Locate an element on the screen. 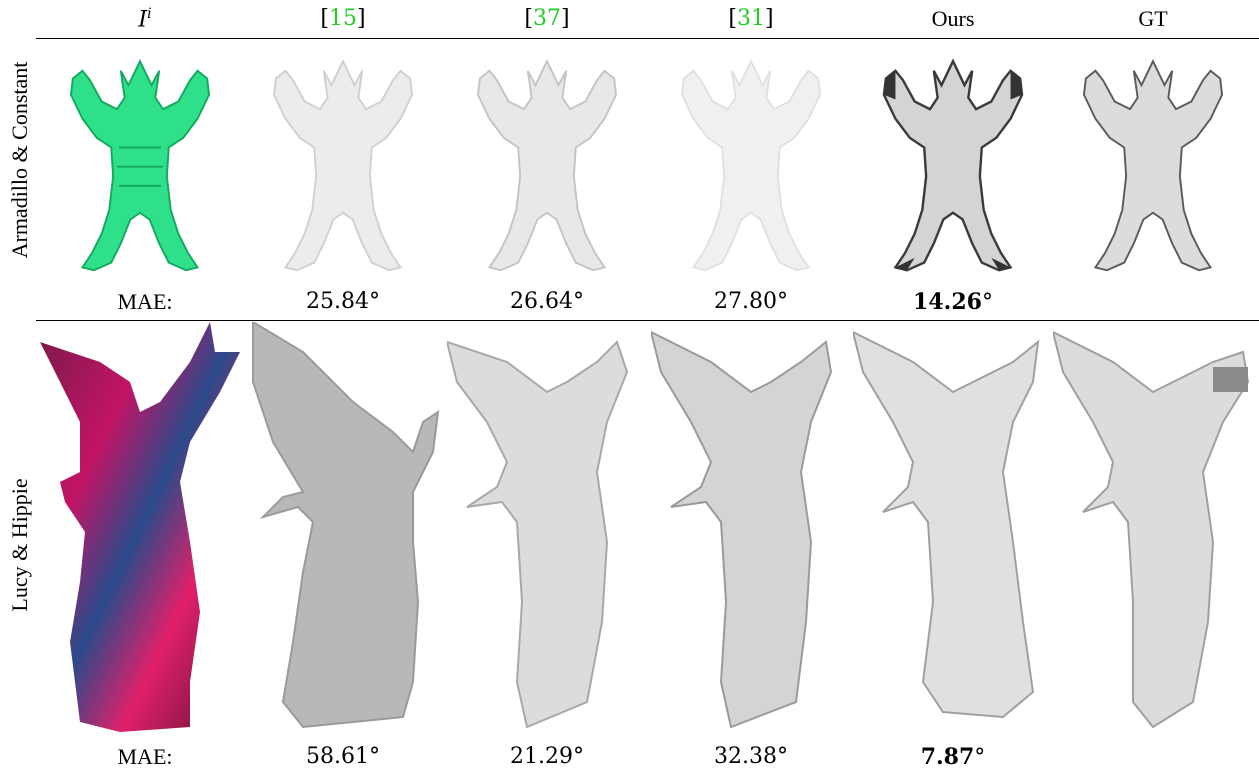  col-header-gt: GT is located at coordinates (1153, 18).